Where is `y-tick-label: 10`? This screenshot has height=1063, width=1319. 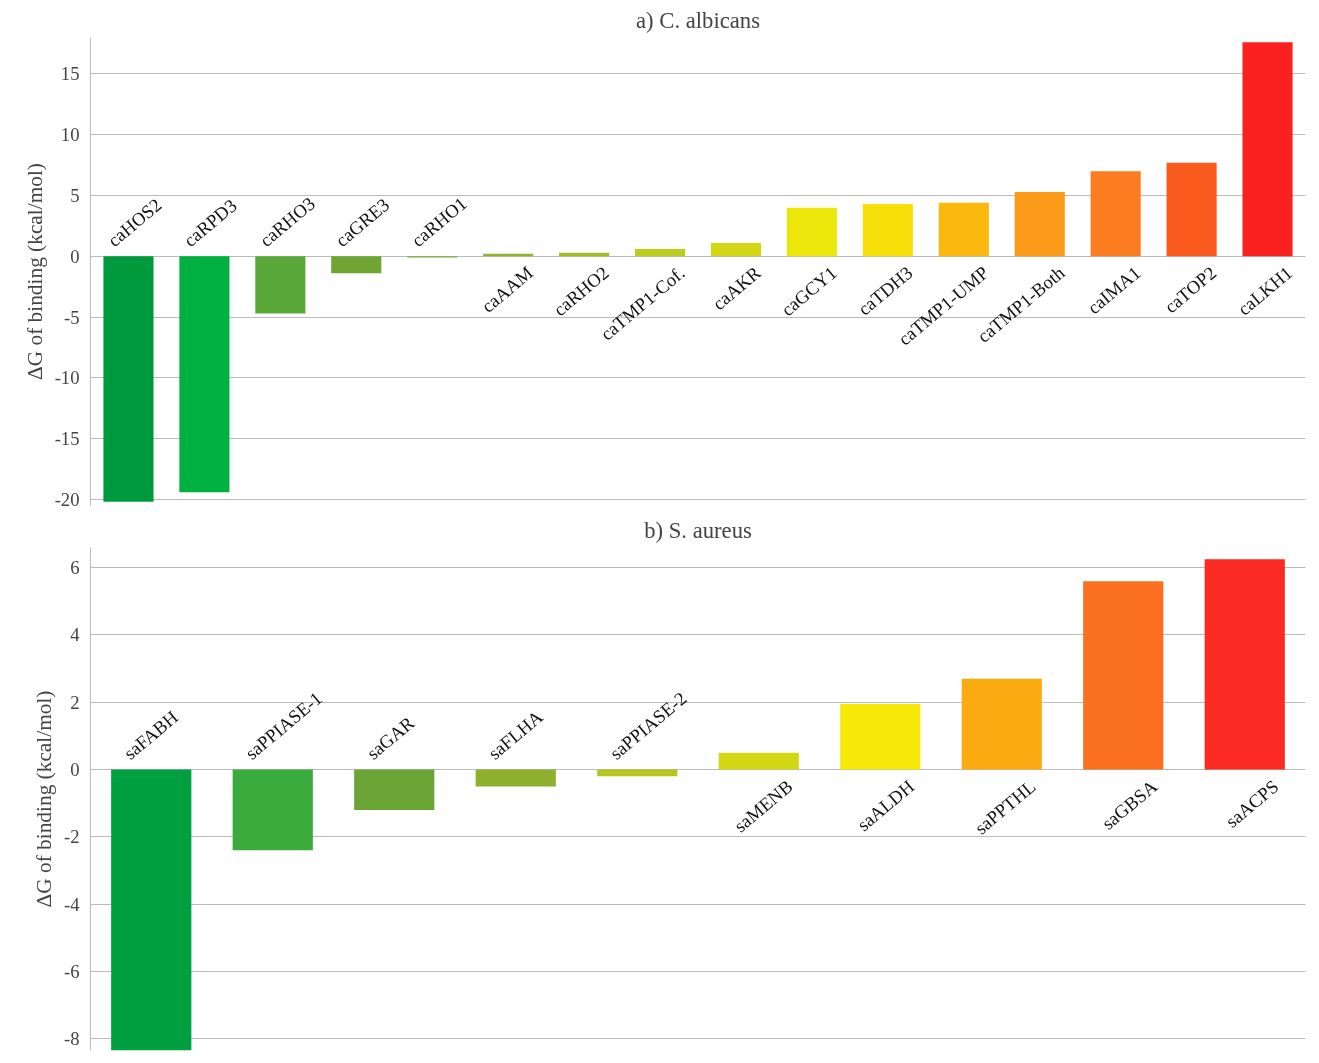
y-tick-label: 10 is located at coordinates (70, 135).